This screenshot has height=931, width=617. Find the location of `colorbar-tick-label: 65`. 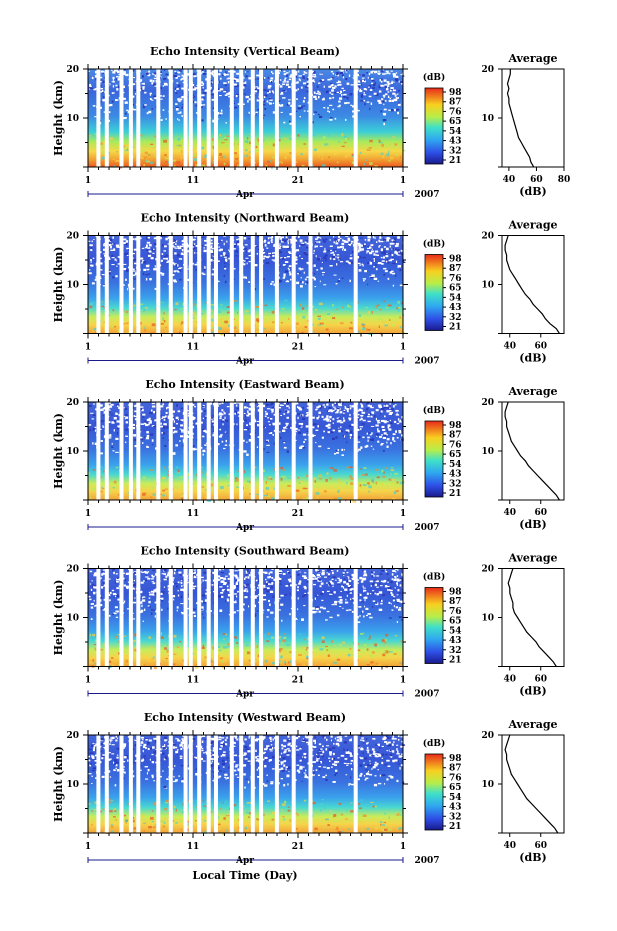

colorbar-tick-label: 65 is located at coordinates (455, 122).